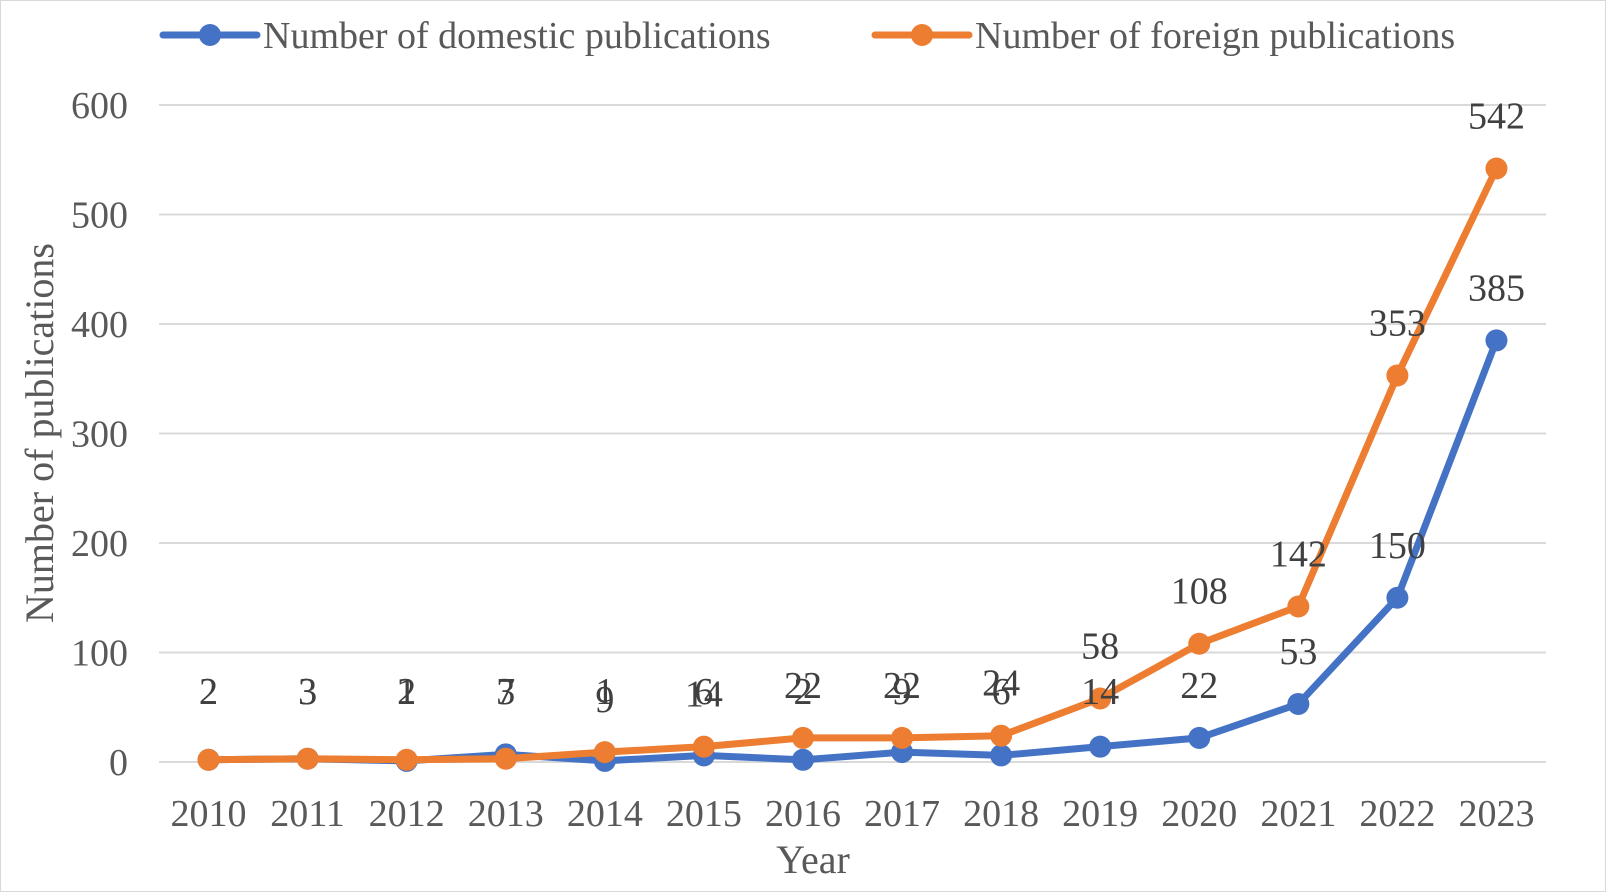 This screenshot has width=1606, height=896. What do you see at coordinates (813, 859) in the screenshot?
I see `x-axis-label: Year` at bounding box center [813, 859].